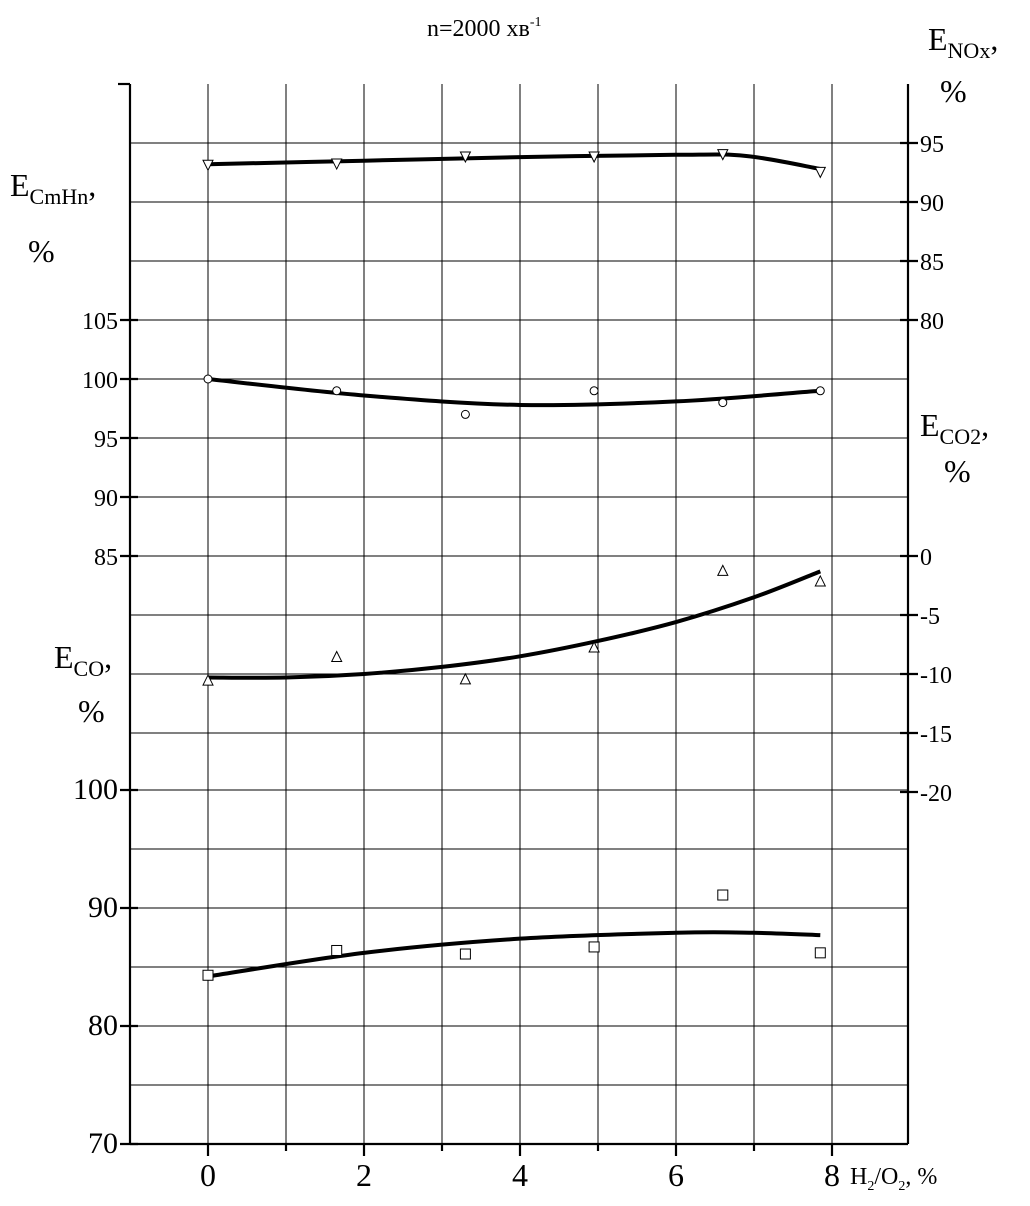 This screenshot has height=1206, width=1030. Describe the element at coordinates (106, 499) in the screenshot. I see `y-tick-label-cmhn: 90` at that location.